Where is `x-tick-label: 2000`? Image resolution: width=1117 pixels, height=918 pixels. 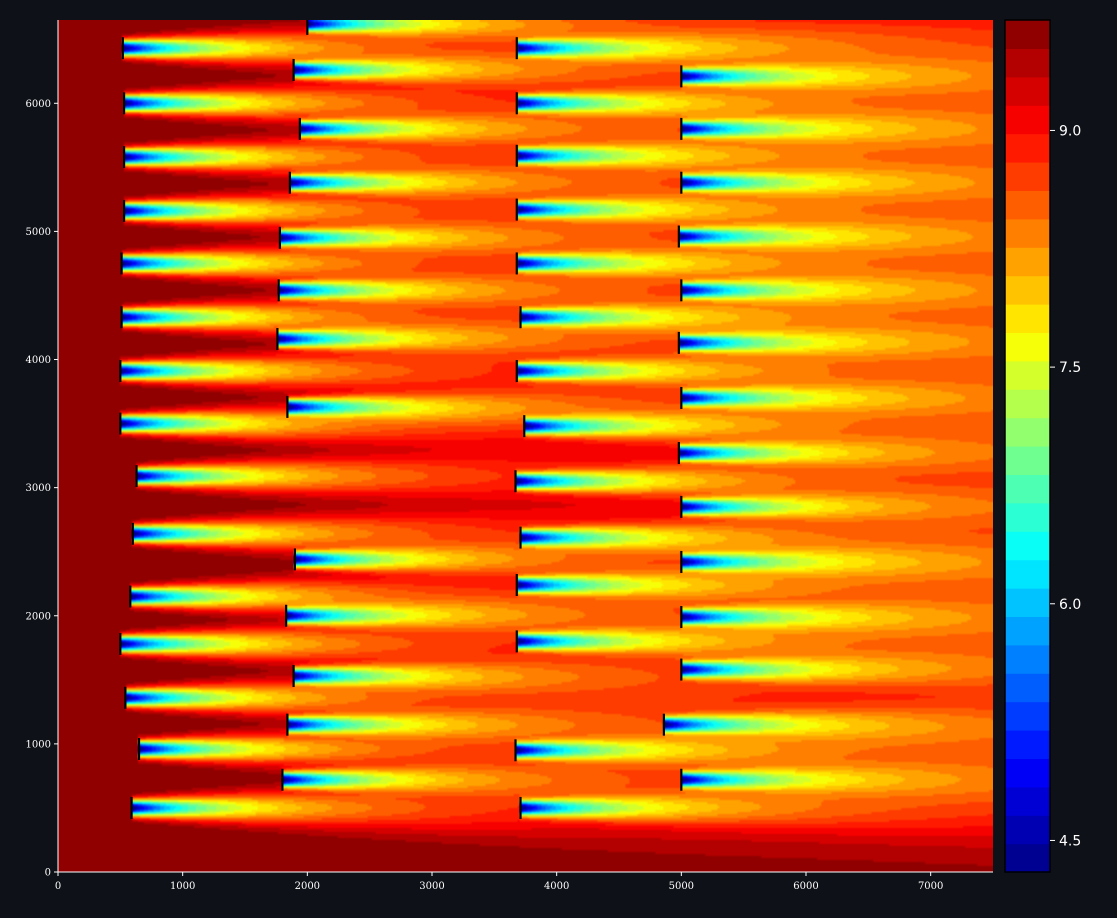
x-tick-label: 2000 is located at coordinates (307, 886).